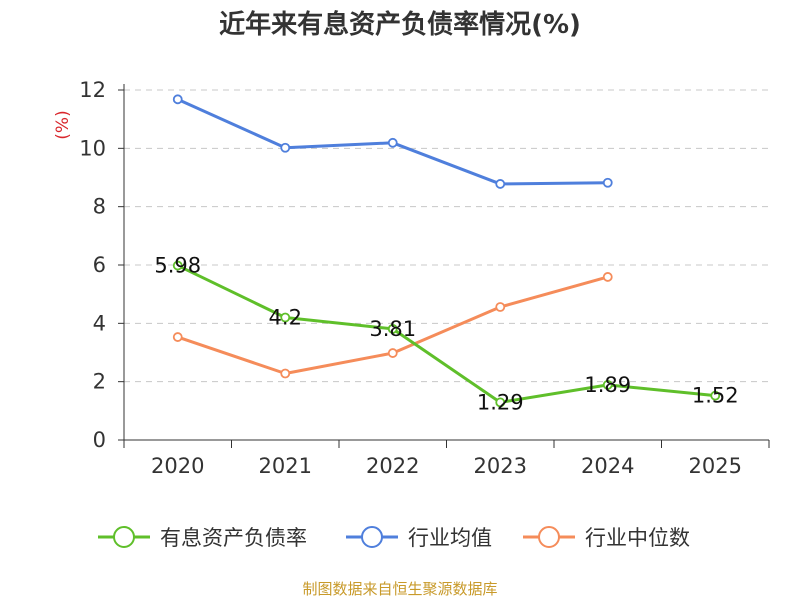 The image size is (800, 600). What do you see at coordinates (177, 466) in the screenshot?
I see `x-tick-label: 2020` at bounding box center [177, 466].